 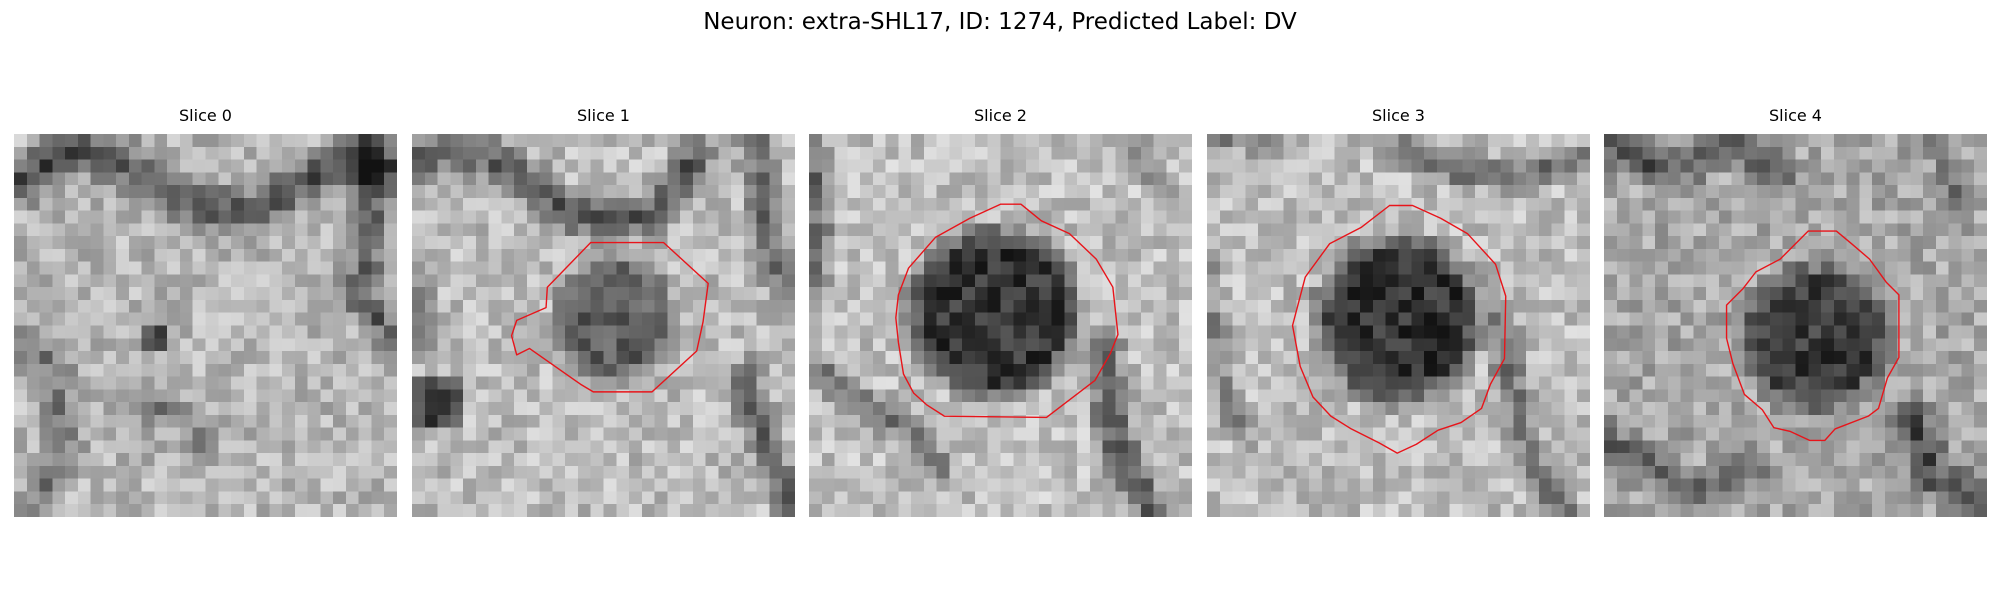 What do you see at coordinates (1007, 311) in the screenshot?
I see `neuron-outline` at bounding box center [1007, 311].